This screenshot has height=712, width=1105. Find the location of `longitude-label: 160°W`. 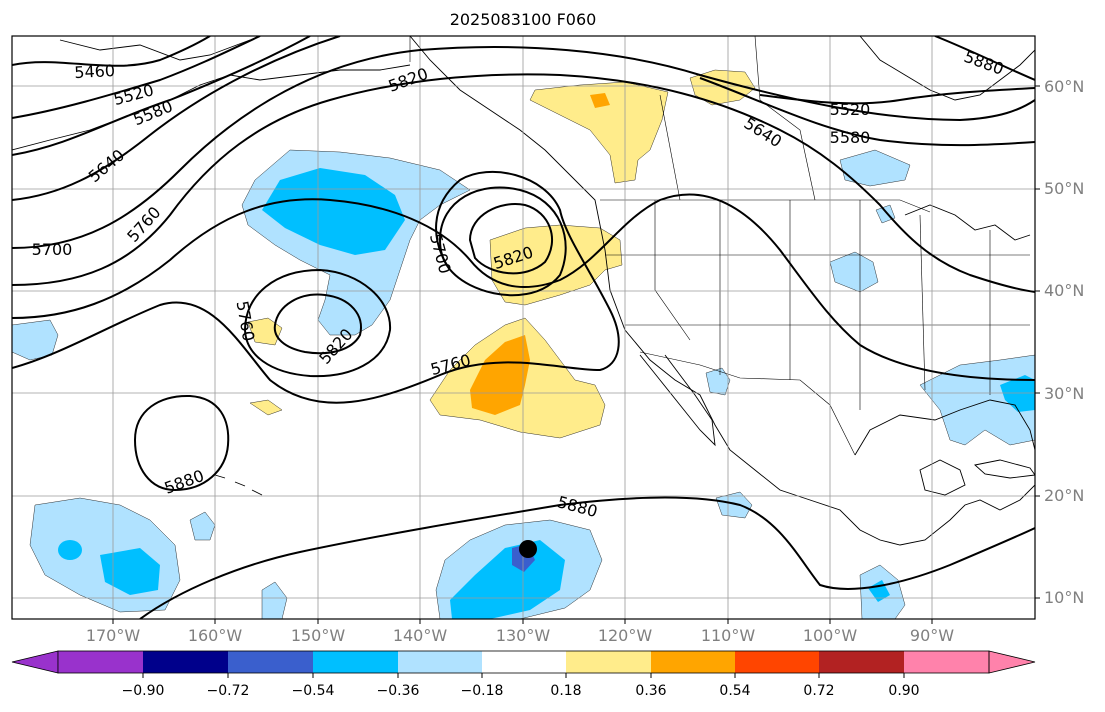

longitude-label: 160°W is located at coordinates (215, 635).